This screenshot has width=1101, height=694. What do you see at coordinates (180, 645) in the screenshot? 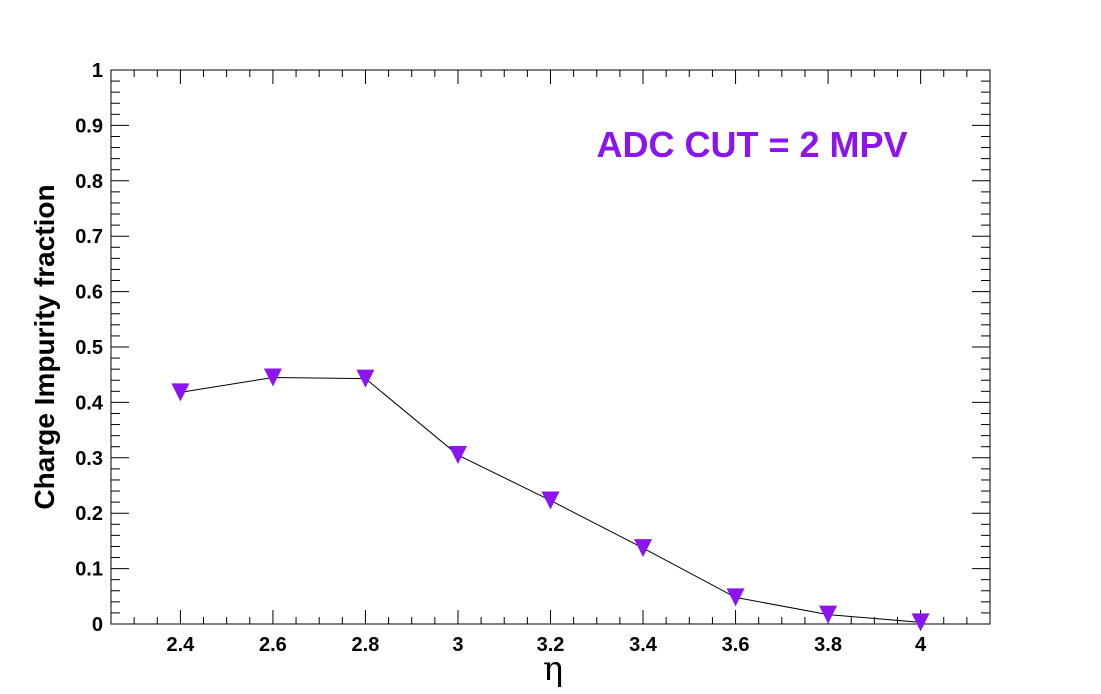
I see `x-tick-label: 2.4` at bounding box center [180, 645].